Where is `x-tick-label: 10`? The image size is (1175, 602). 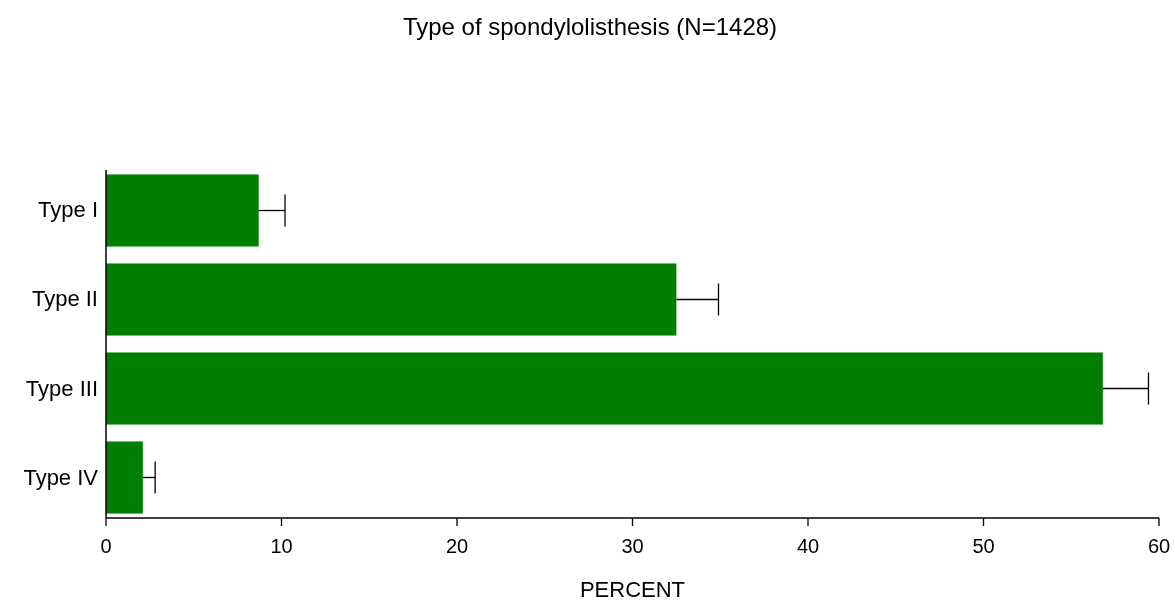
x-tick-label: 10 is located at coordinates (281, 546).